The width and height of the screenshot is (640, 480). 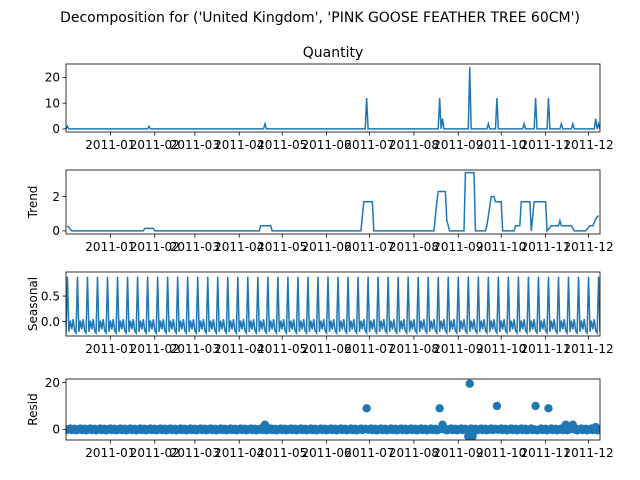 What do you see at coordinates (33, 203) in the screenshot?
I see `panel-2-ylabel: Trend` at bounding box center [33, 203].